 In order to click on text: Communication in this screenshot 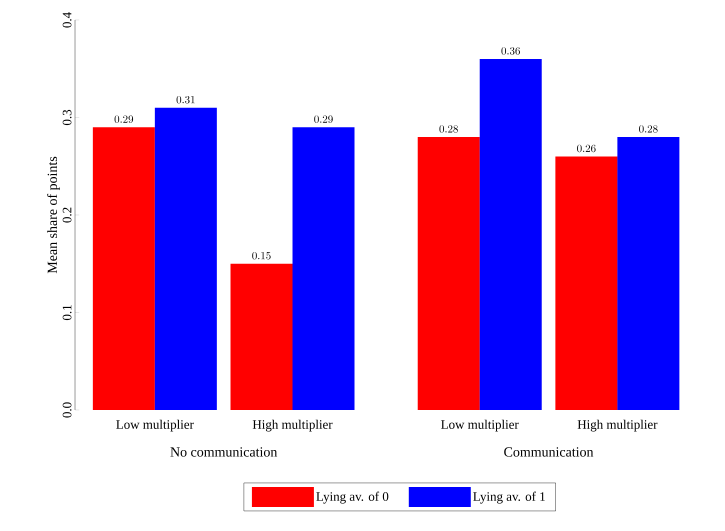, I will do `click(549, 452)`.